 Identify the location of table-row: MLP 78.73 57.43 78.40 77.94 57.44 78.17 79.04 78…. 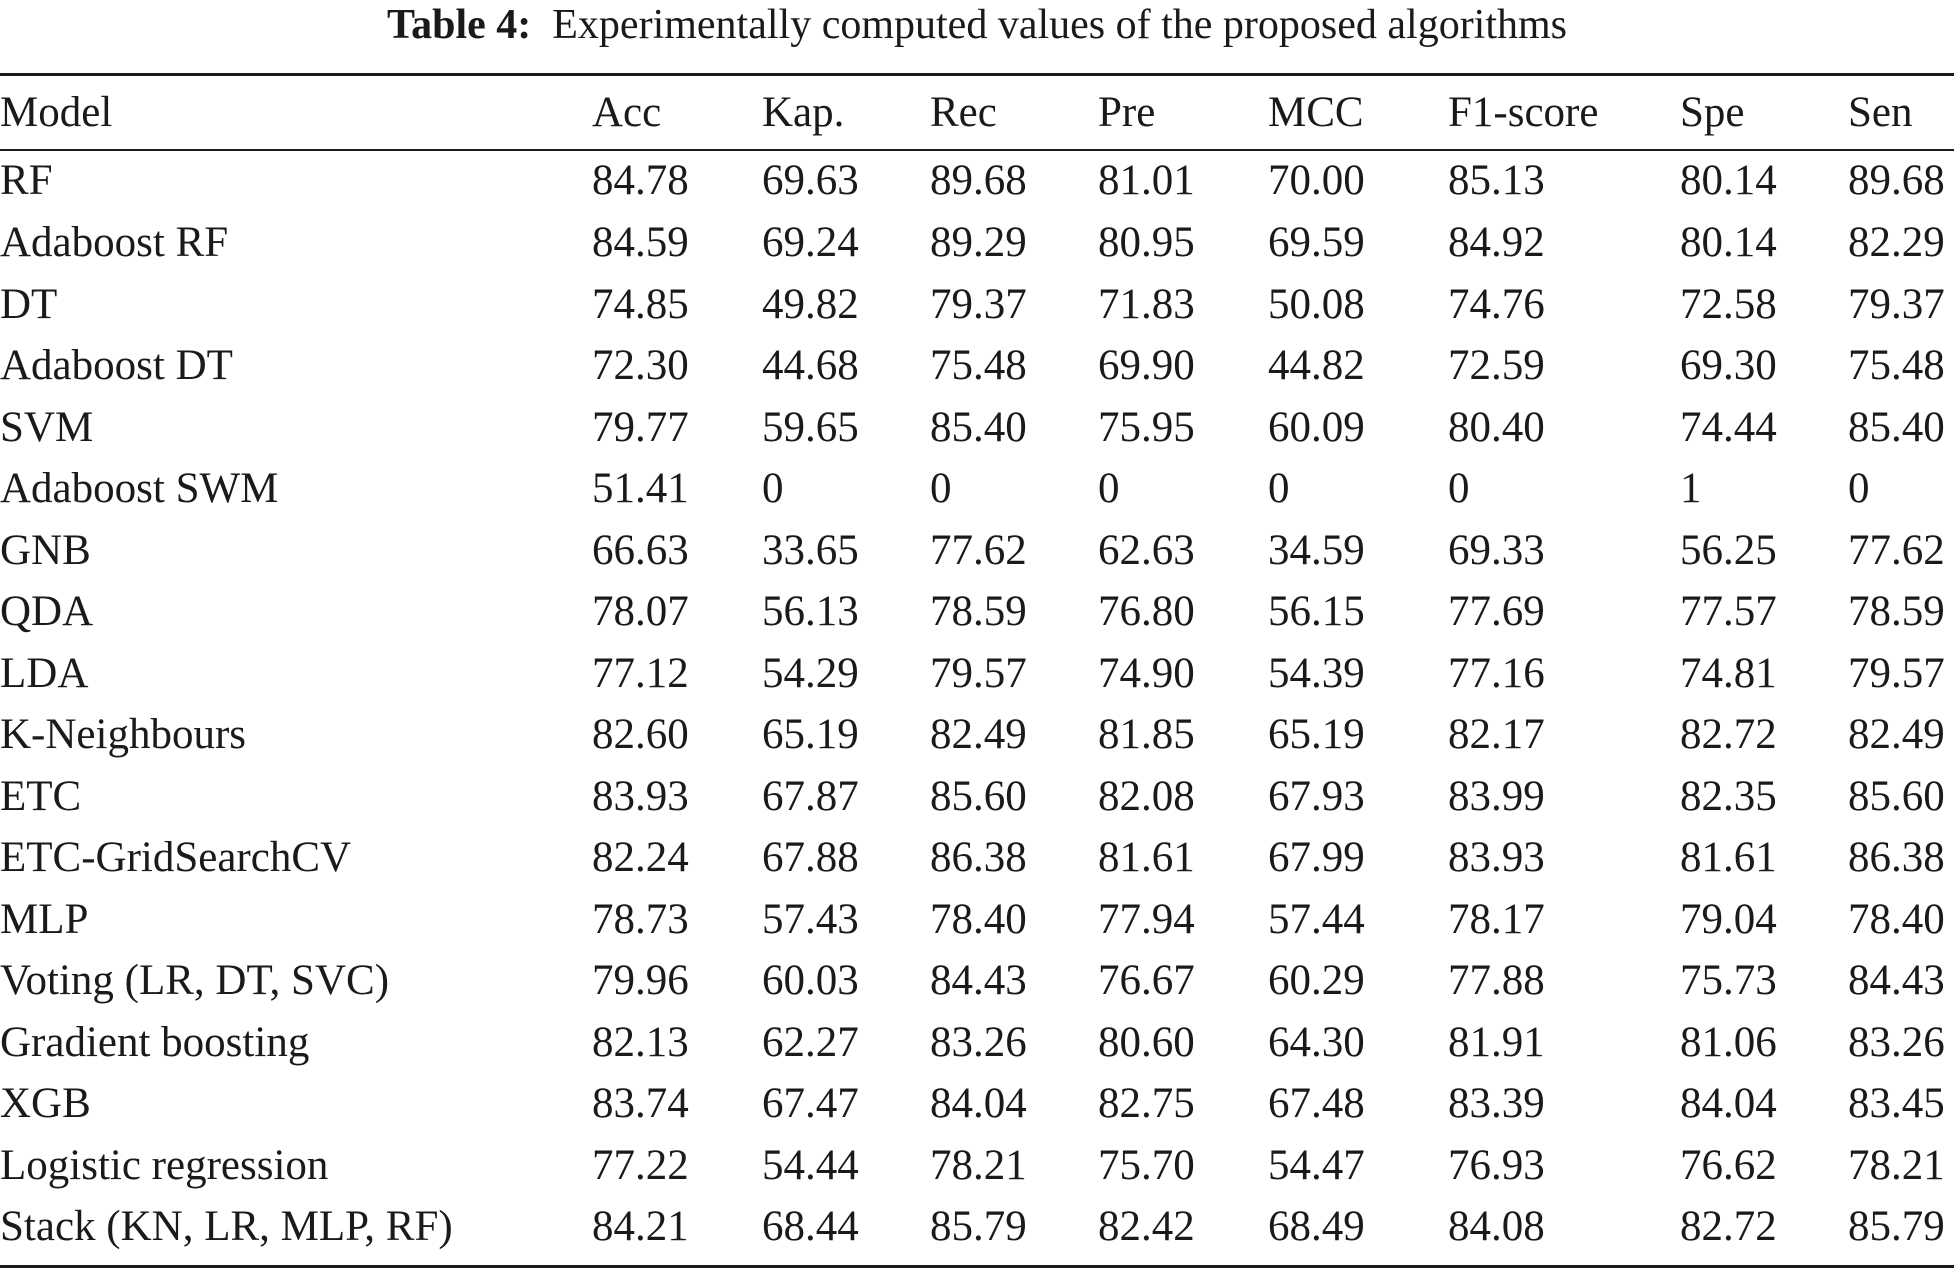
(977, 920).